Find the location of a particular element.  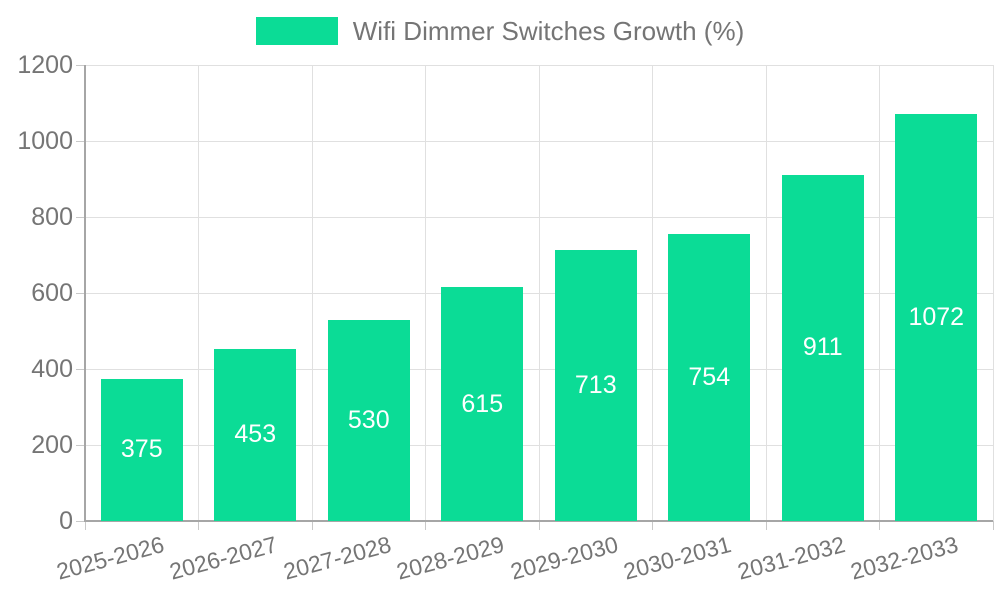

bar-value-label: 530 is located at coordinates (368, 419).